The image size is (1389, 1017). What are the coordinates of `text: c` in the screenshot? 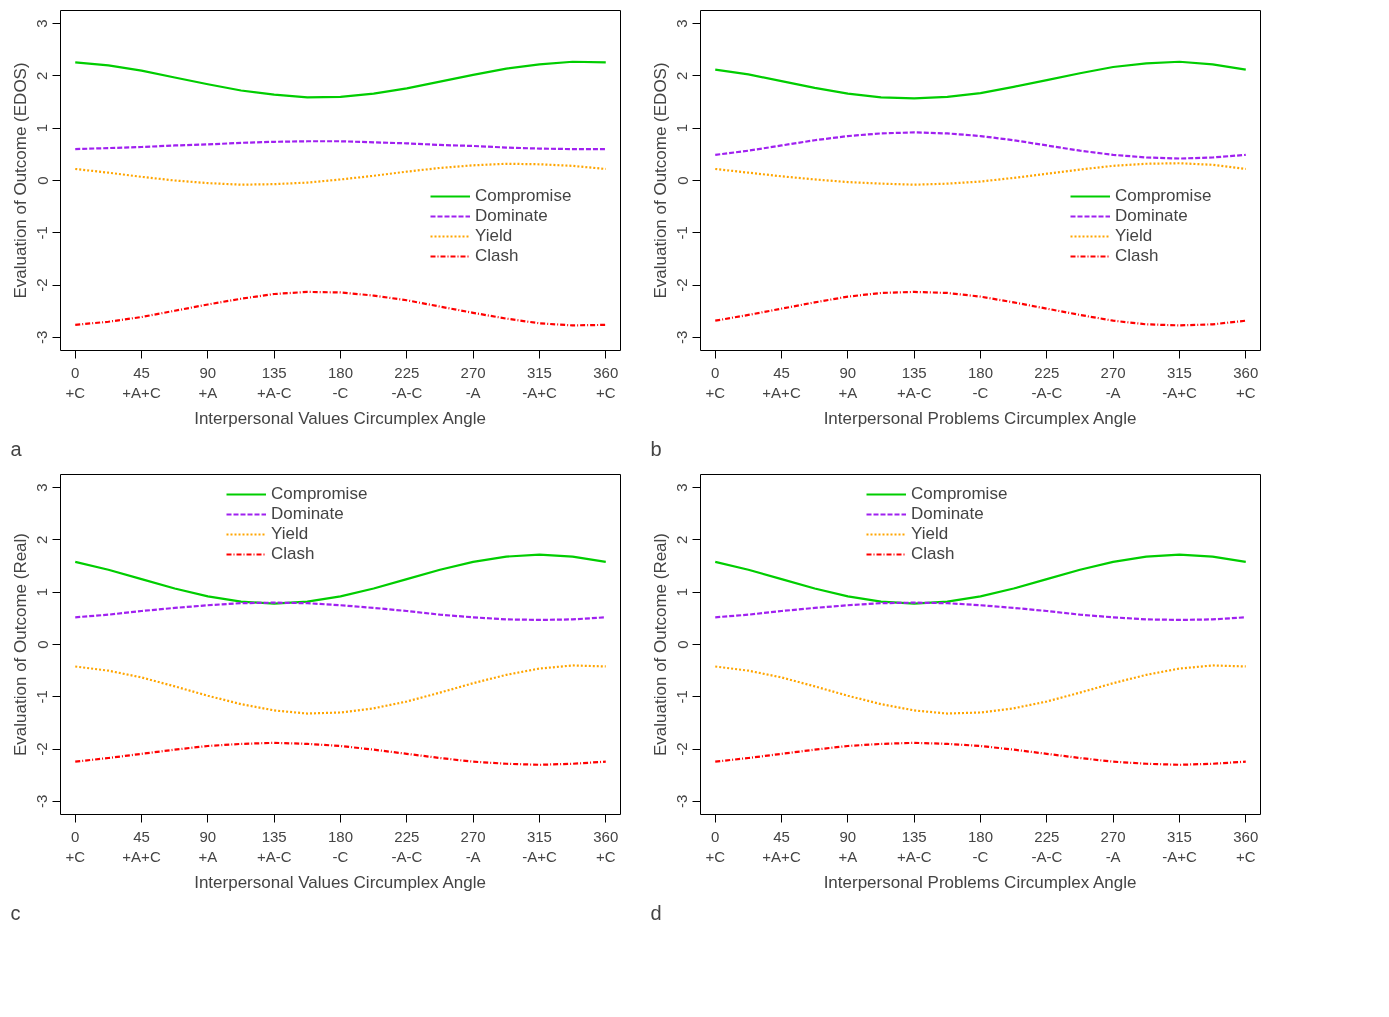 It's located at (15, 912).